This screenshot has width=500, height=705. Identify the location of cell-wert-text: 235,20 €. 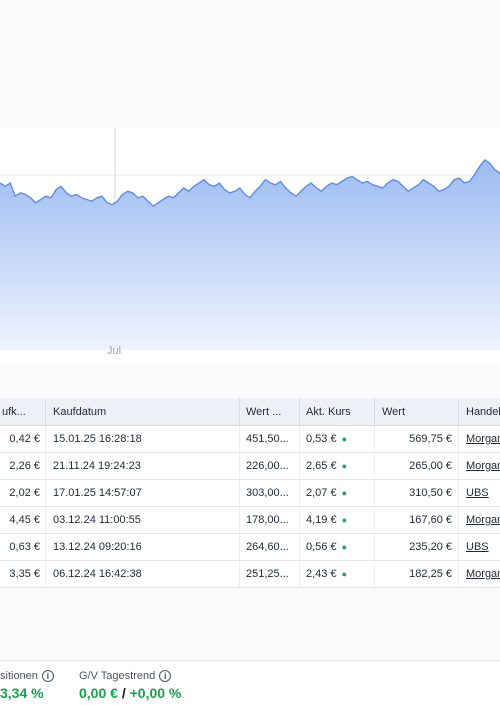
(430, 547).